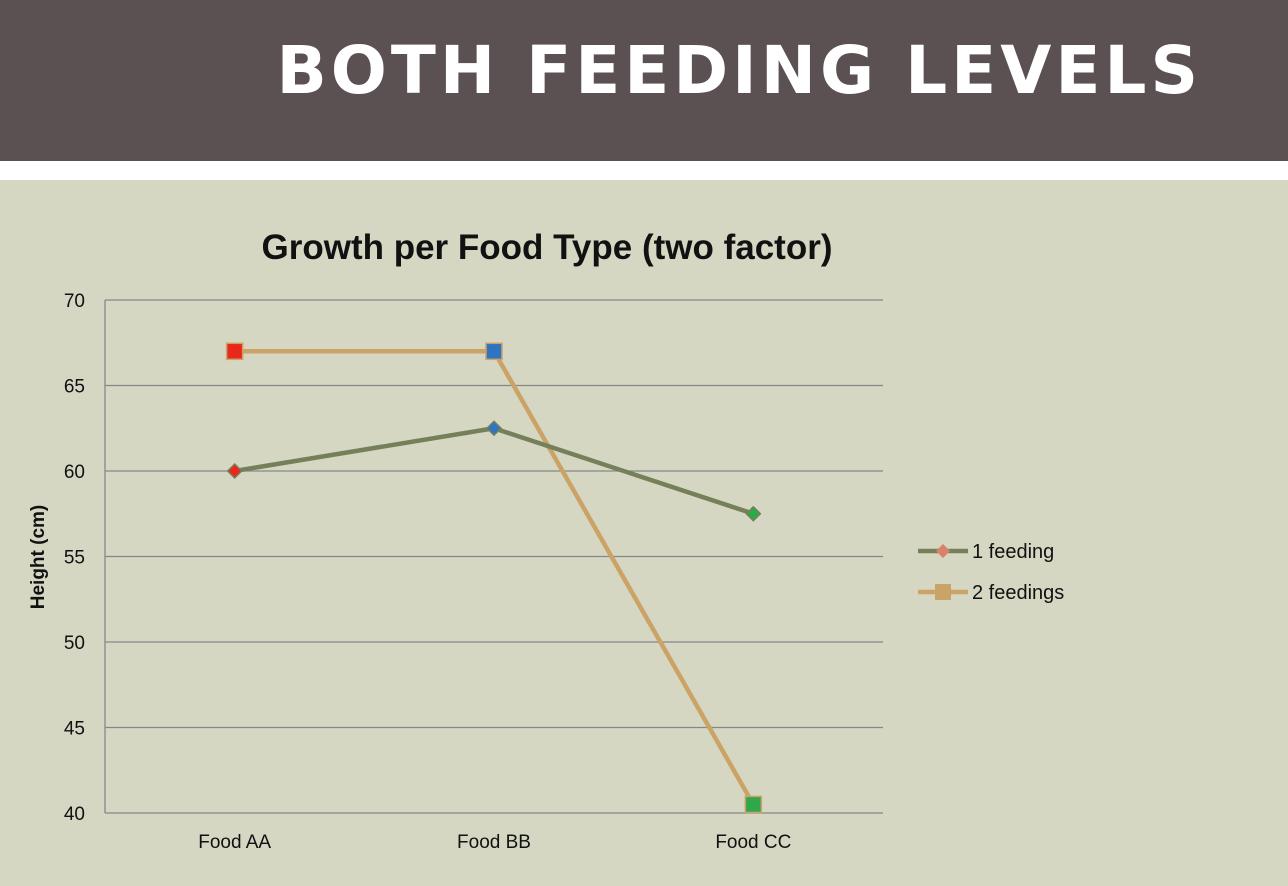 The image size is (1288, 886). Describe the element at coordinates (943, 592) in the screenshot. I see `legend-marker-square` at that location.